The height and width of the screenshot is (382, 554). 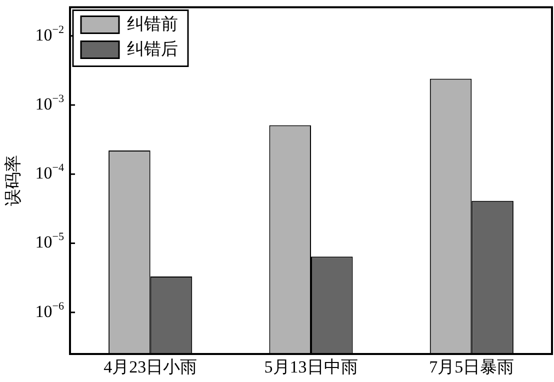 What do you see at coordinates (311, 367) in the screenshot?
I see `x-tick-label: 5月13日中雨` at bounding box center [311, 367].